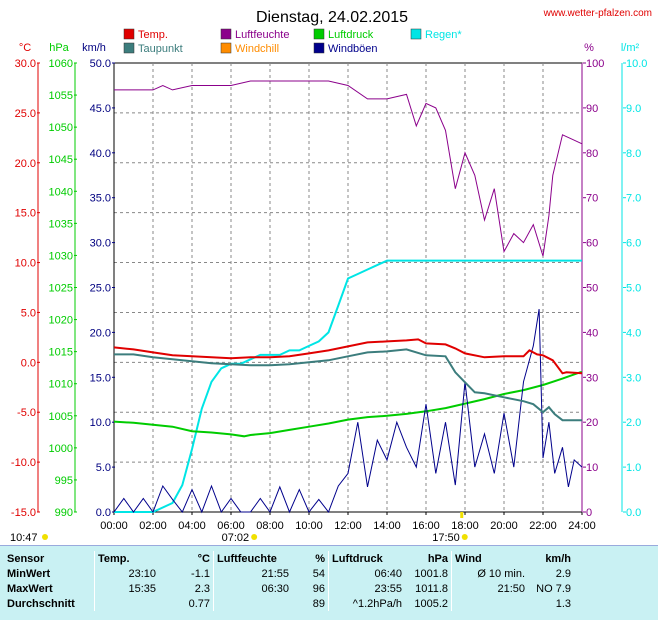 This screenshot has width=658, height=620. What do you see at coordinates (633, 154) in the screenshot?
I see `rain-axis-tick-label: 8.0` at bounding box center [633, 154].